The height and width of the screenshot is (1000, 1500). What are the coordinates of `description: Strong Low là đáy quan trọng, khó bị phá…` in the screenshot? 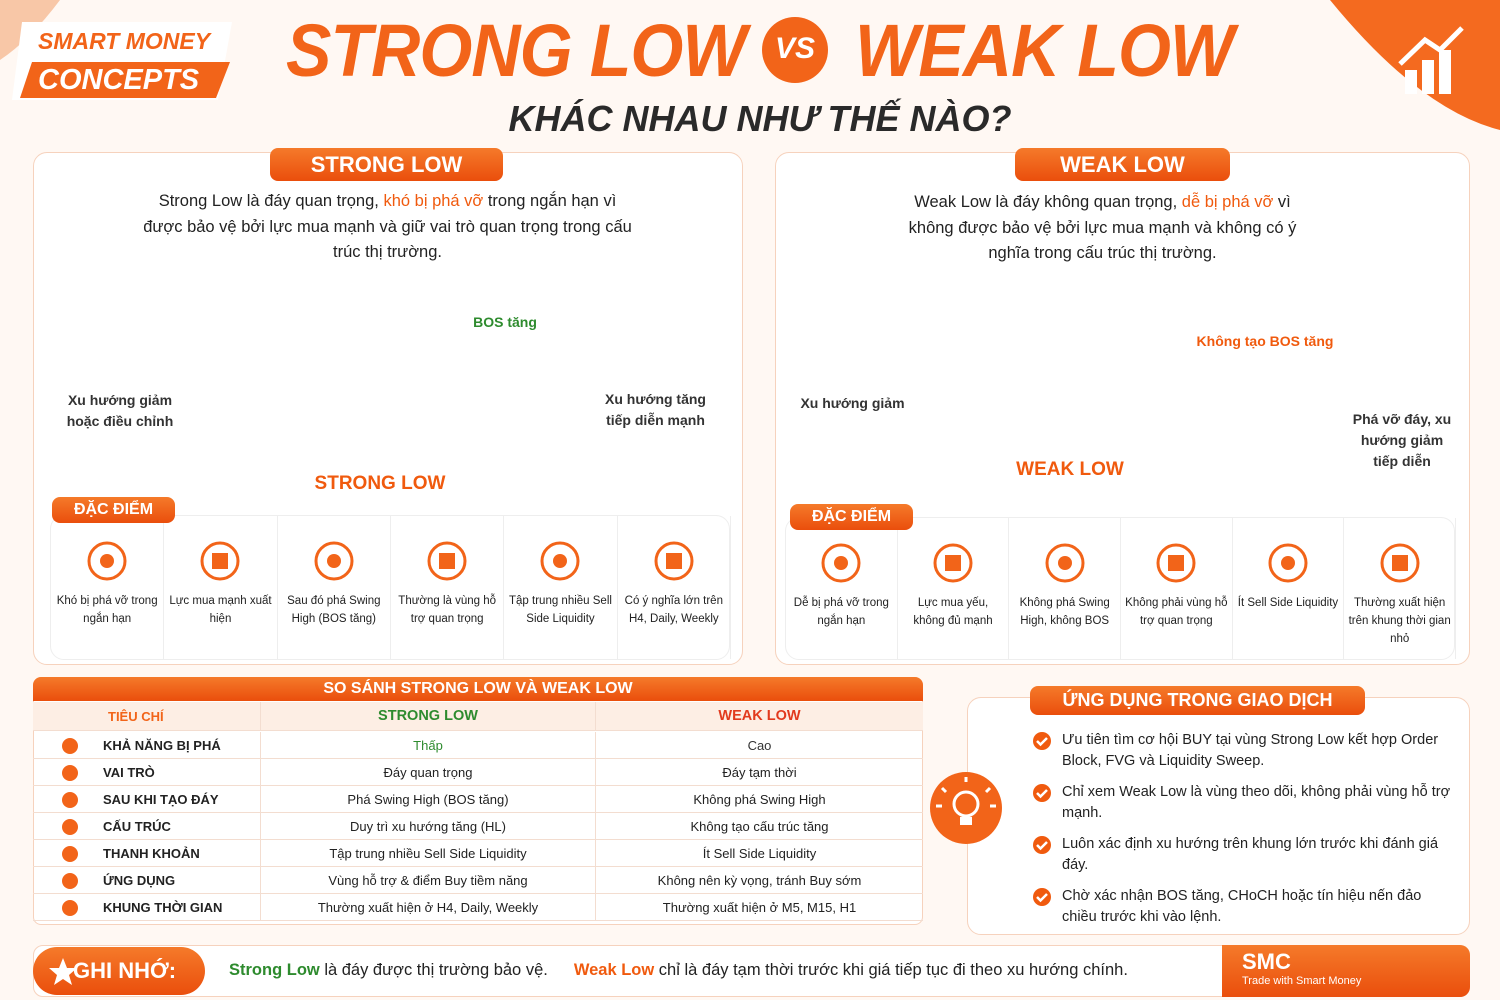 It's located at (387, 227).